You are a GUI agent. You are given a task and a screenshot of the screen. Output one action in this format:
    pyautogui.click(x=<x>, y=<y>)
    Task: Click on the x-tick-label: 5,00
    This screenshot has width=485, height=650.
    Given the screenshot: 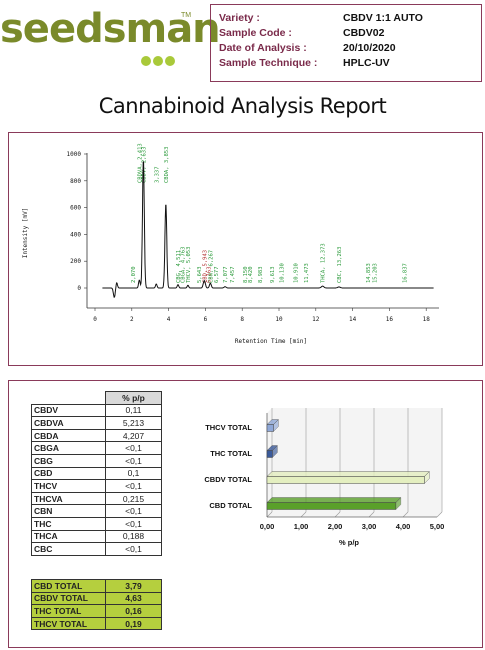 What is the action you would take?
    pyautogui.click(x=437, y=526)
    